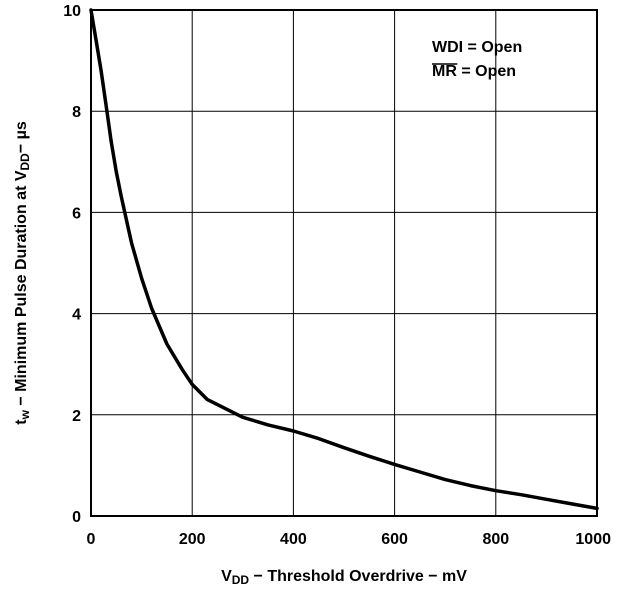 The height and width of the screenshot is (590, 621). What do you see at coordinates (72, 11) in the screenshot?
I see `y-tick-label-5: 10` at bounding box center [72, 11].